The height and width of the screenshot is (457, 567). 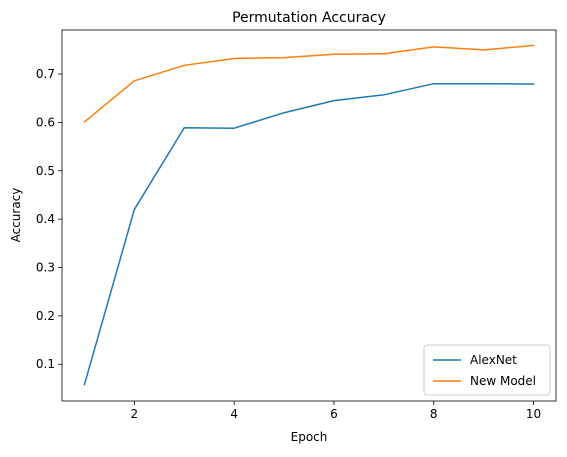 What do you see at coordinates (234, 414) in the screenshot?
I see `x-tick-label: 4` at bounding box center [234, 414].